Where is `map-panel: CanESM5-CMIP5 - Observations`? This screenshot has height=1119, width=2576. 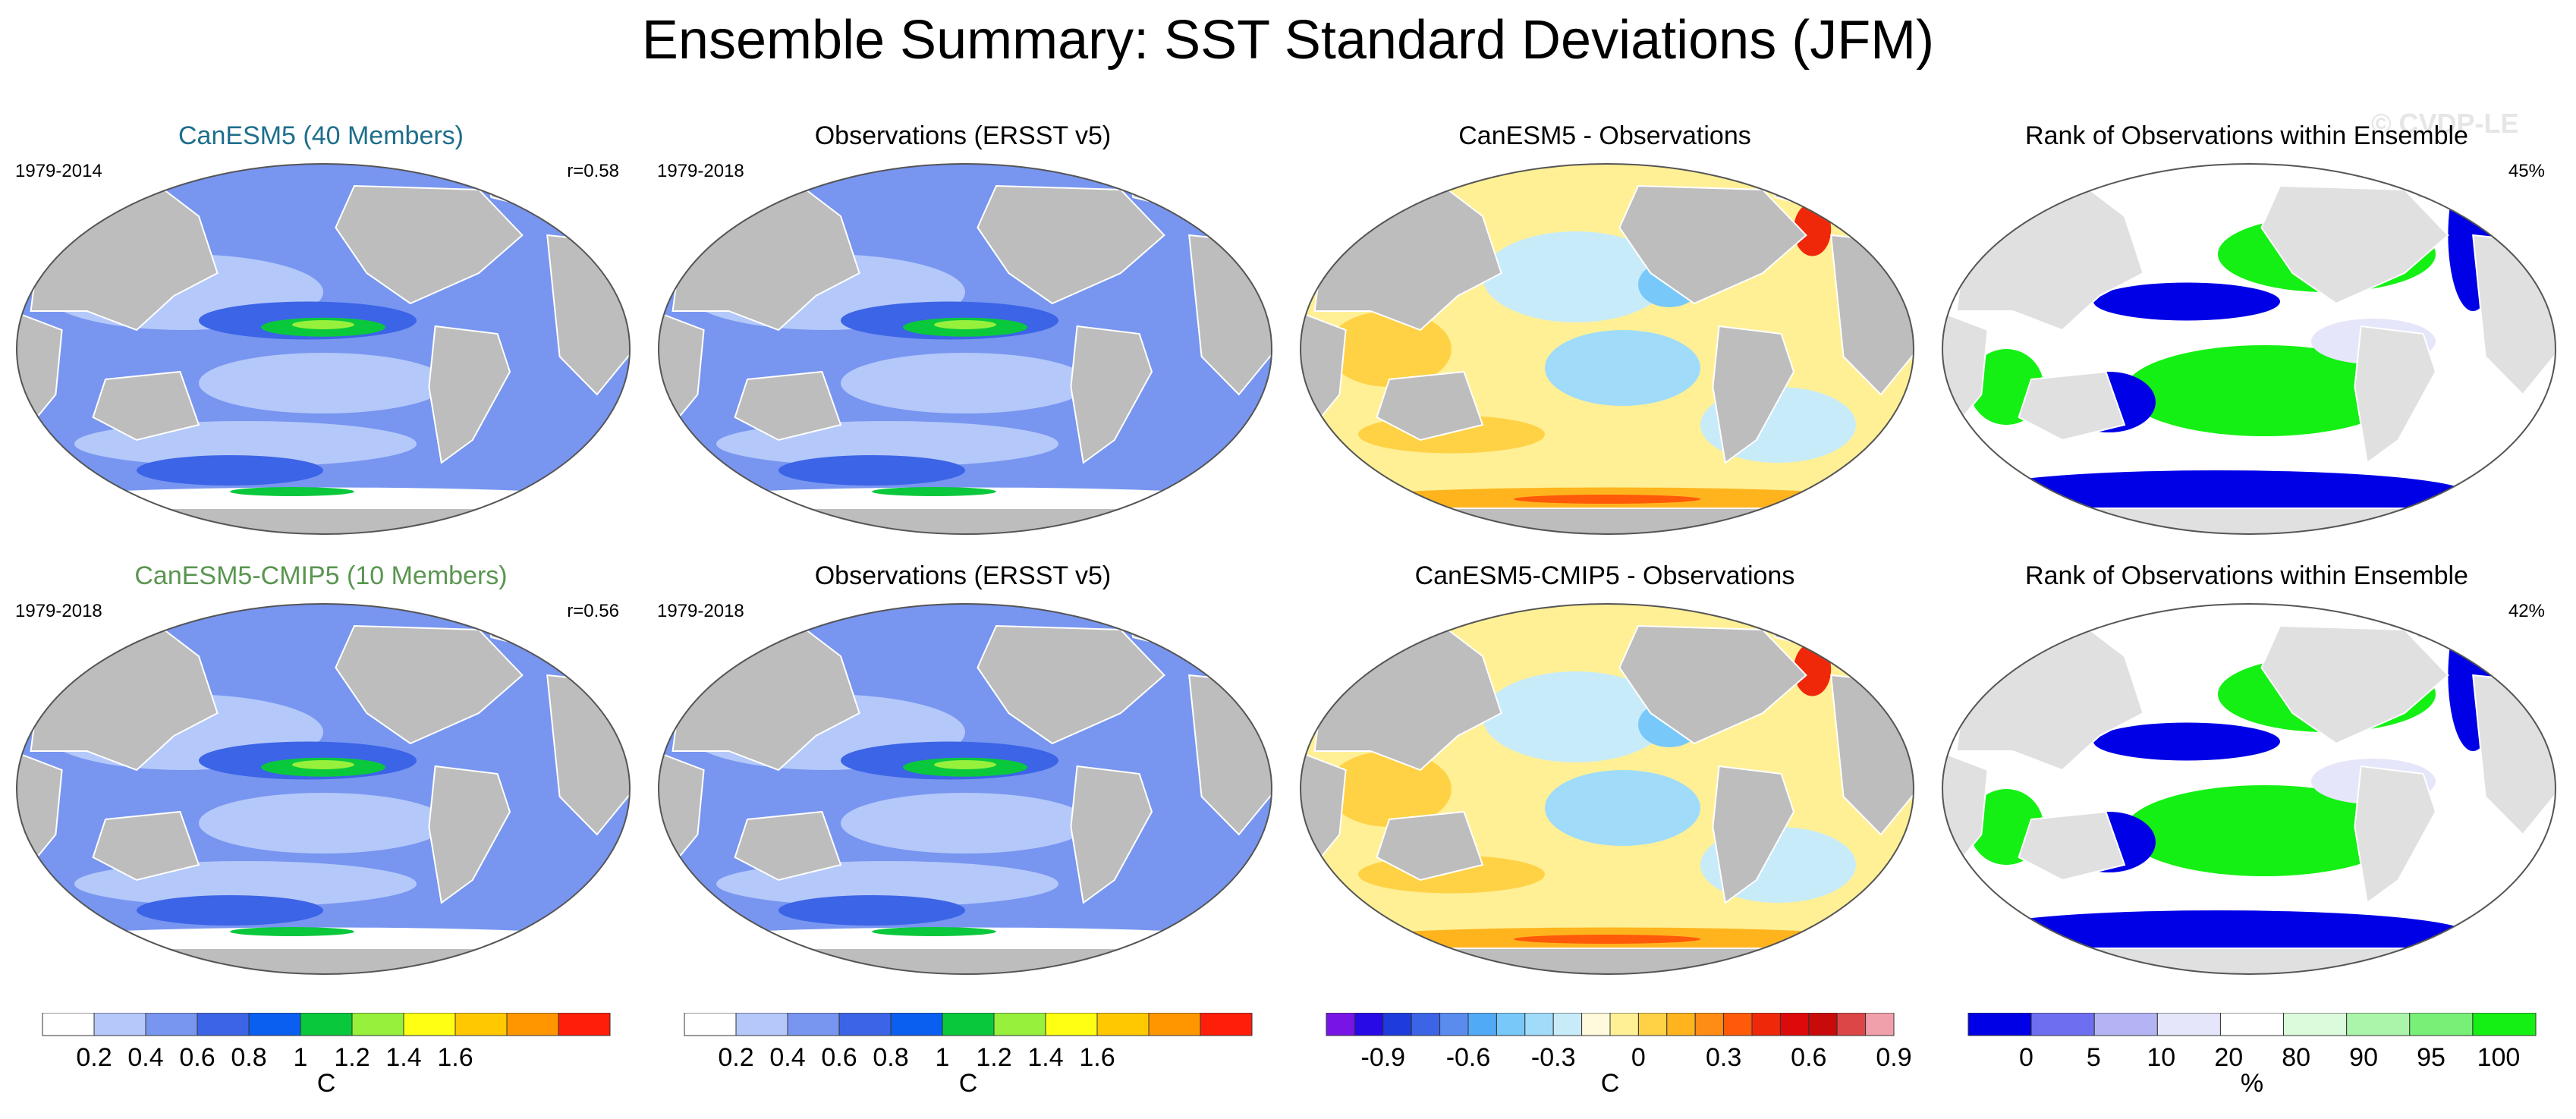 map-panel: CanESM5-CMIP5 - Observations is located at coordinates (1605, 768).